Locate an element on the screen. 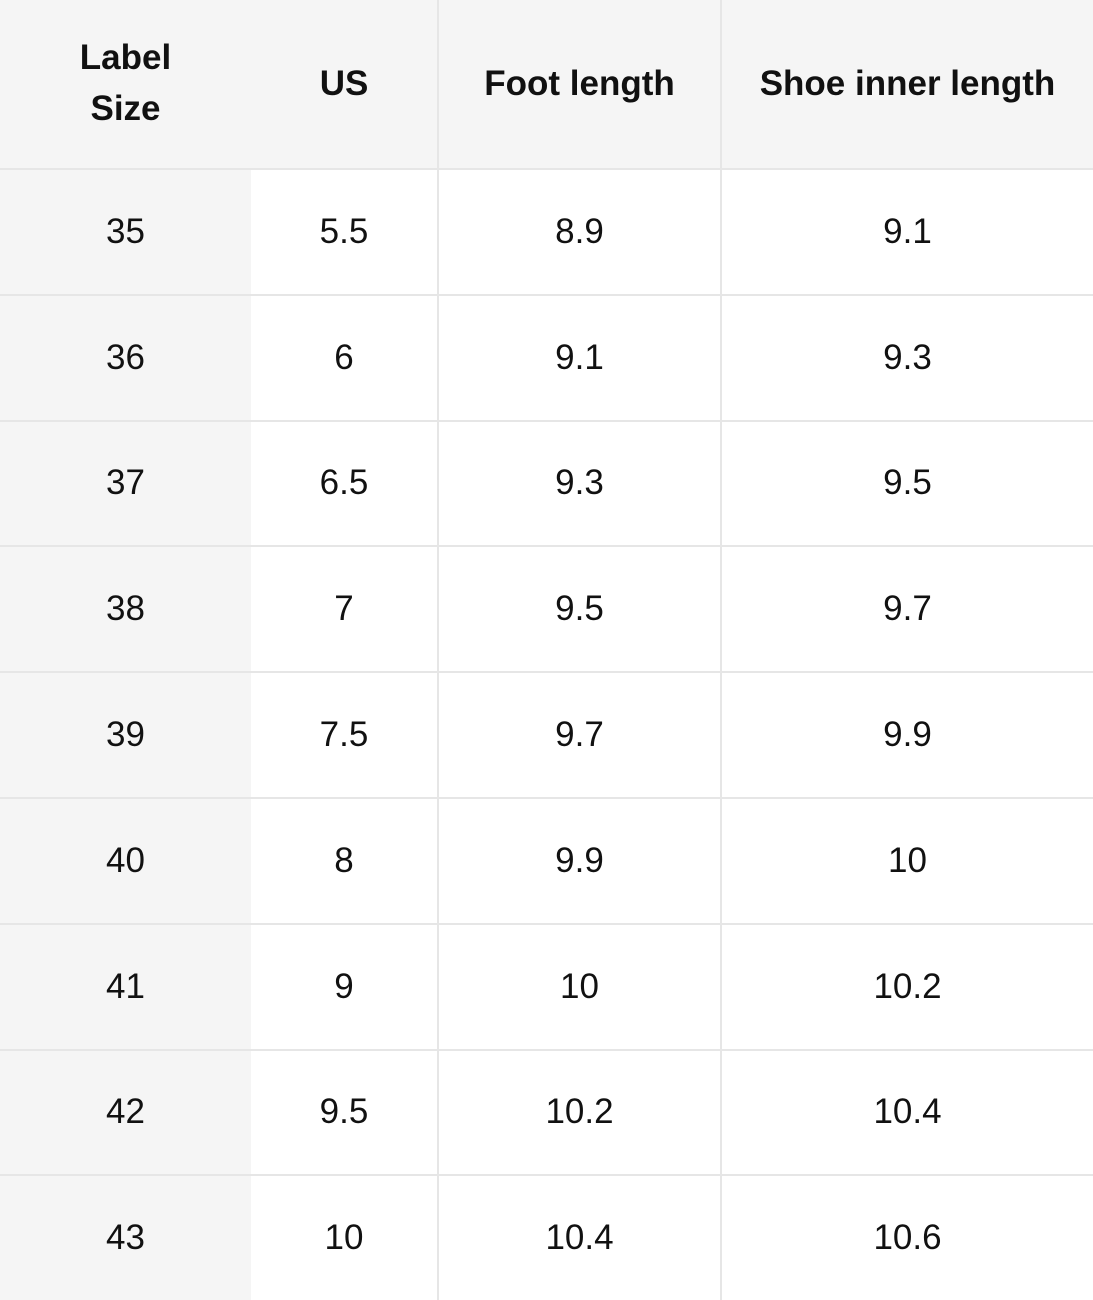  us-cell: 9.5 is located at coordinates (344, 1113).